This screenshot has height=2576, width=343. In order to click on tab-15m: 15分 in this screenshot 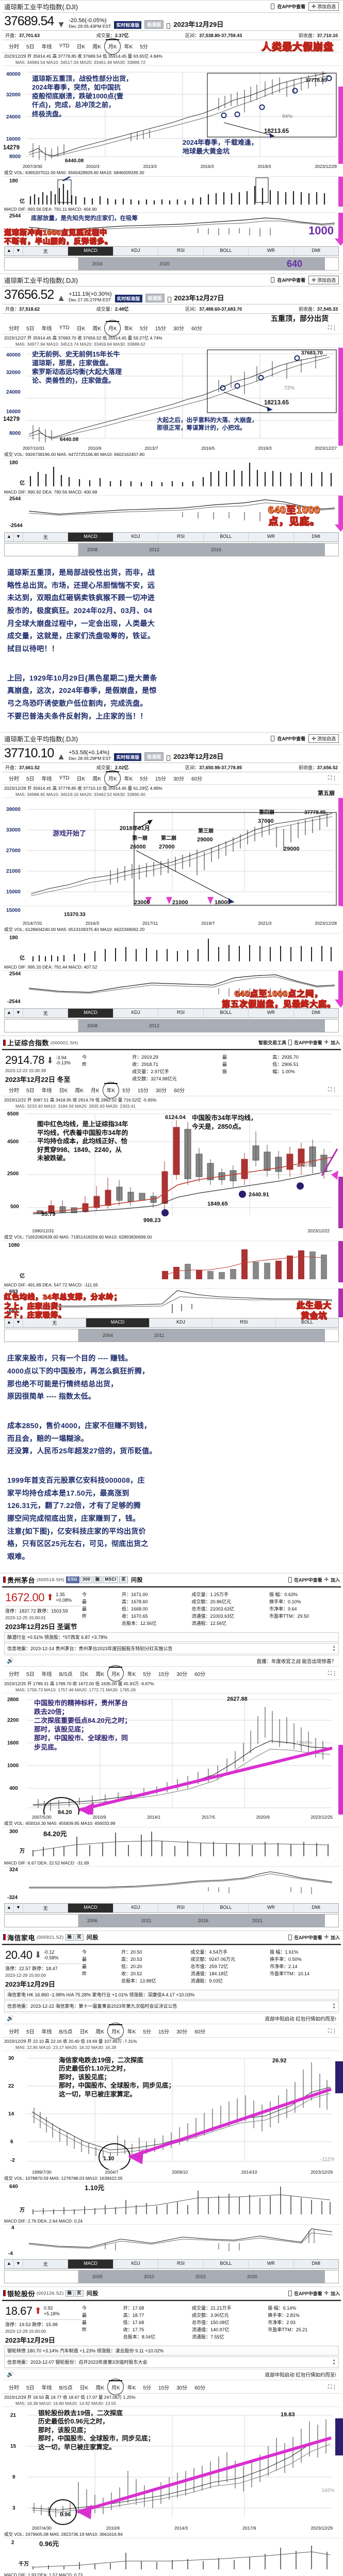, I will do `click(143, 1091)`.